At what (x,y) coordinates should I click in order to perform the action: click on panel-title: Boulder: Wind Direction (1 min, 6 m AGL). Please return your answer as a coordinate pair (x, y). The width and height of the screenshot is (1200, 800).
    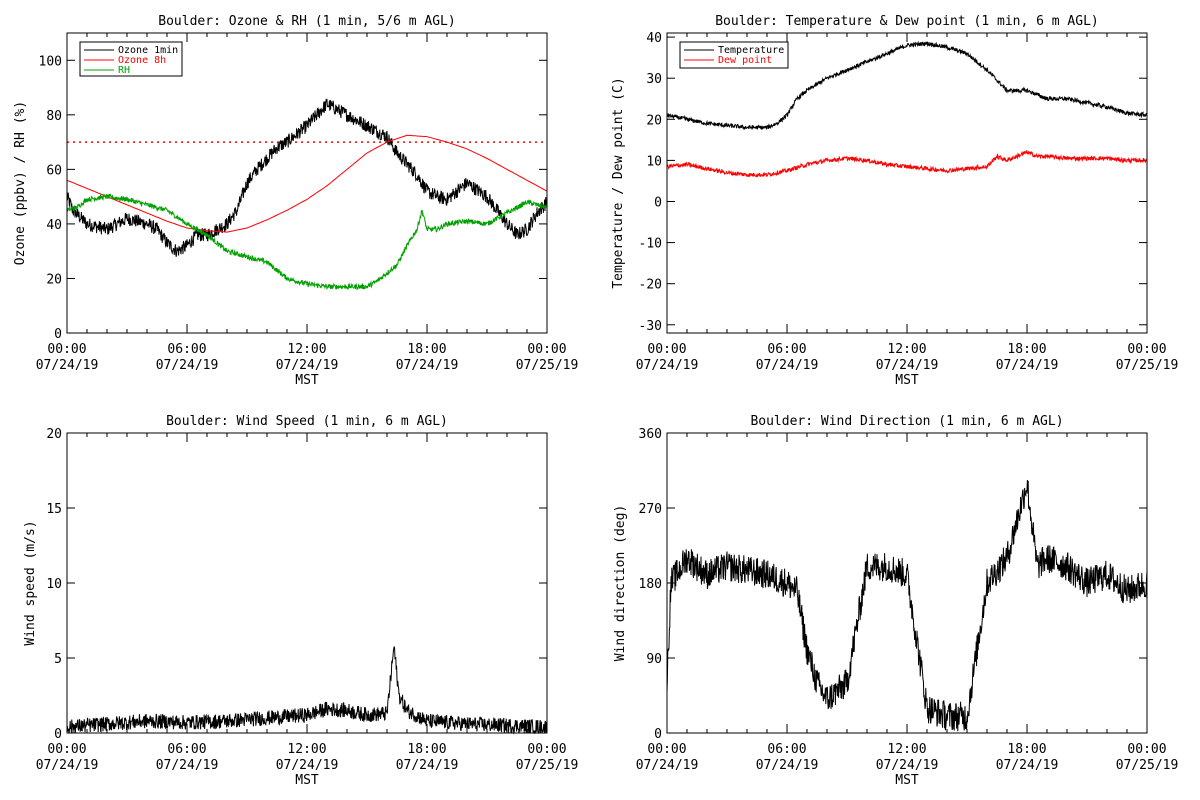
    Looking at the image, I should click on (906, 421).